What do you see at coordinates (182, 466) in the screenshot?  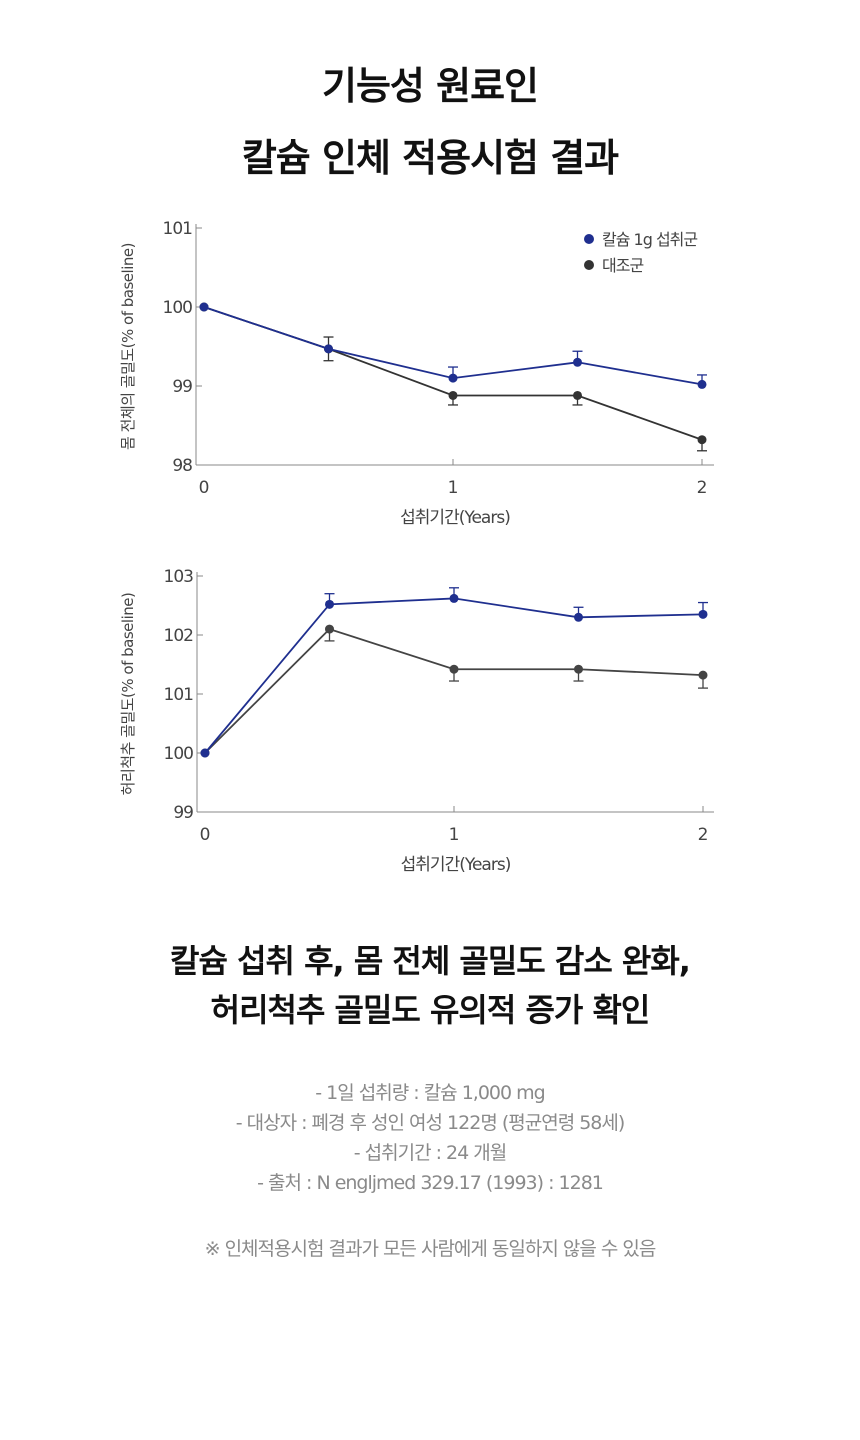 I see `y-tick-label: 98` at bounding box center [182, 466].